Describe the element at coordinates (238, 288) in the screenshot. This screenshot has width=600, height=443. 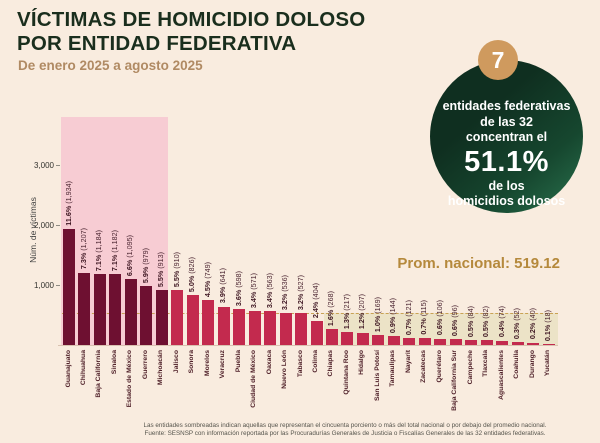
I see `bar-value-label: 3.6% (598)` at that location.